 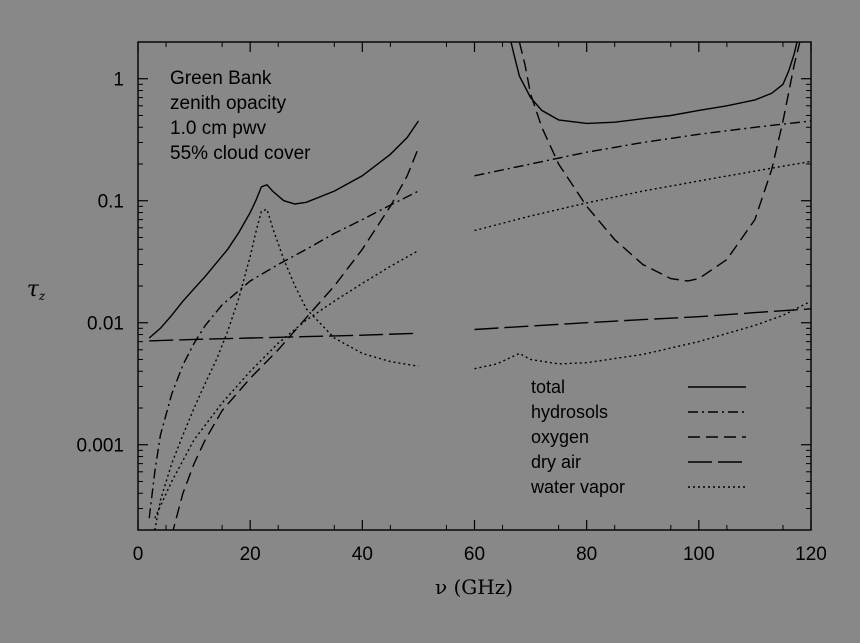 I want to click on legend-label-oxygen: oxygen, so click(x=560, y=437).